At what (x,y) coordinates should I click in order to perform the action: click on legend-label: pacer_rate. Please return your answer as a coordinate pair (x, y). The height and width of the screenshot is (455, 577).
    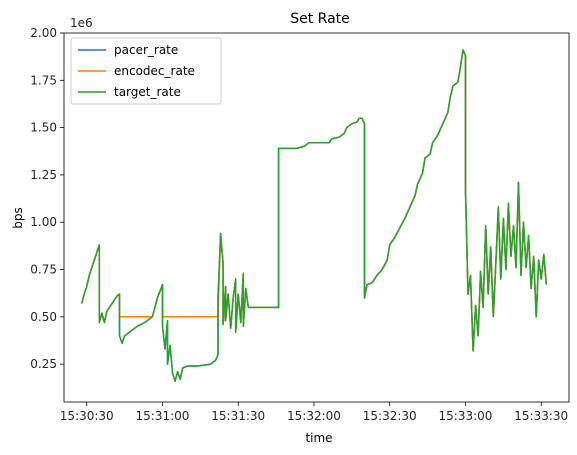
    Looking at the image, I should click on (146, 50).